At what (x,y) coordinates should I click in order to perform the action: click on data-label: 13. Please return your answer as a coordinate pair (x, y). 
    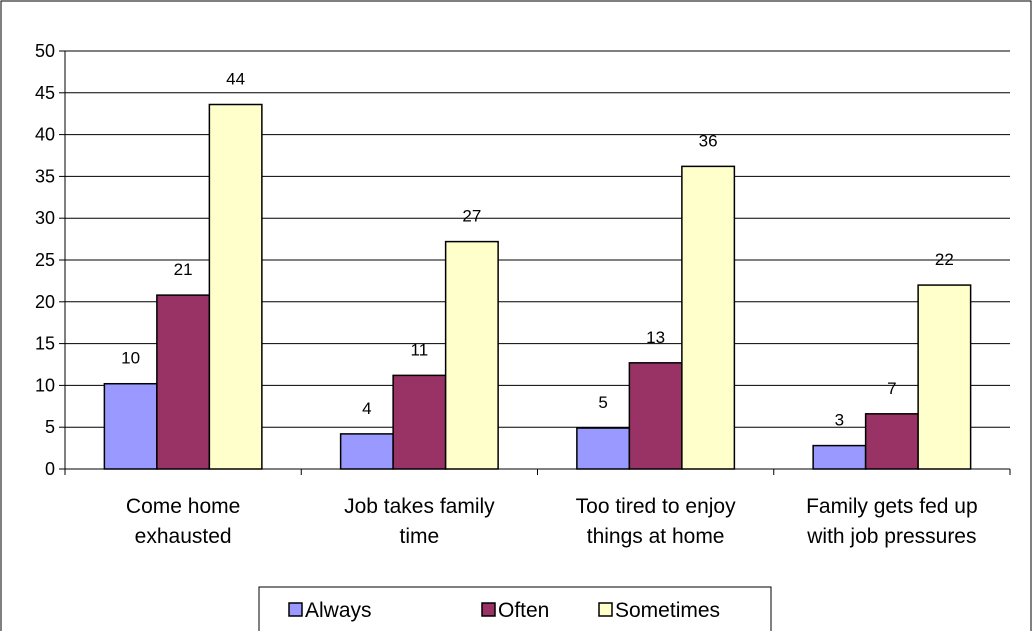
    Looking at the image, I should click on (655, 337).